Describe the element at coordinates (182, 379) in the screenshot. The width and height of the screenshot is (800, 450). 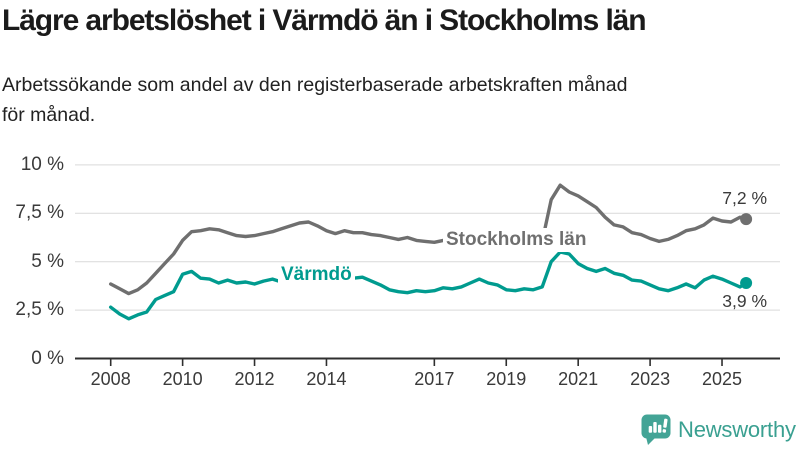
I see `x-axis-label: 2010` at that location.